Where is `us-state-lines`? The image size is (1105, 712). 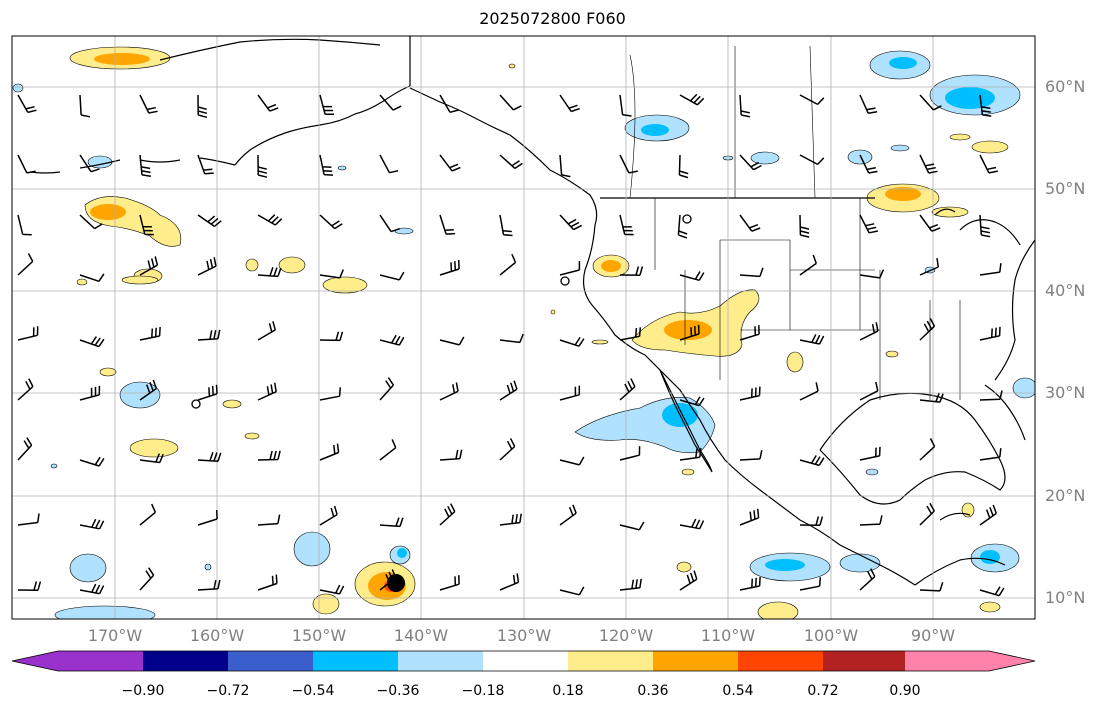
us-state-lines is located at coordinates (807, 299).